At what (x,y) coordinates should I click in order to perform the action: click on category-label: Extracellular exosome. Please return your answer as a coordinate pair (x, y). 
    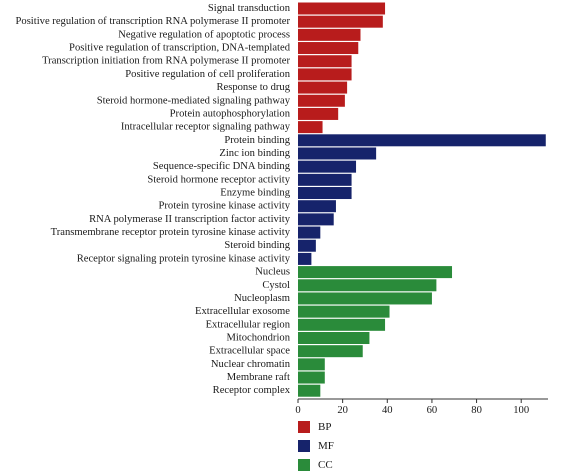
    Looking at the image, I should click on (242, 311).